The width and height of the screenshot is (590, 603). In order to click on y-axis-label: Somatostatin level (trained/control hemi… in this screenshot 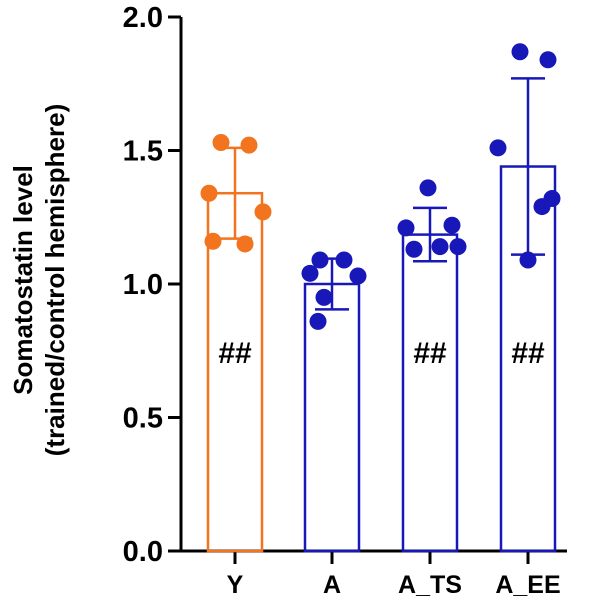, I will do `click(39, 280)`.